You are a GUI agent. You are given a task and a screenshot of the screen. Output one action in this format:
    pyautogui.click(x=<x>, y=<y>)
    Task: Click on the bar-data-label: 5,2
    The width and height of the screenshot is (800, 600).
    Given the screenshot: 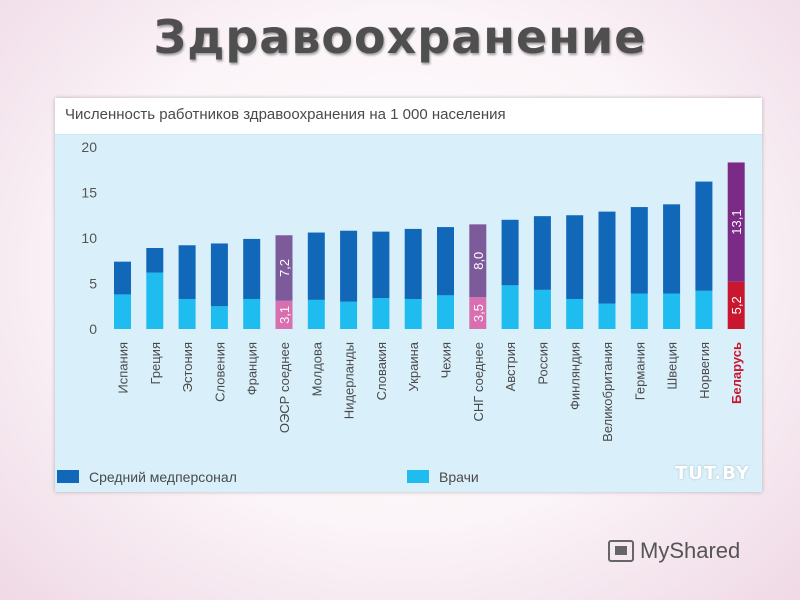 What is the action you would take?
    pyautogui.click(x=736, y=305)
    